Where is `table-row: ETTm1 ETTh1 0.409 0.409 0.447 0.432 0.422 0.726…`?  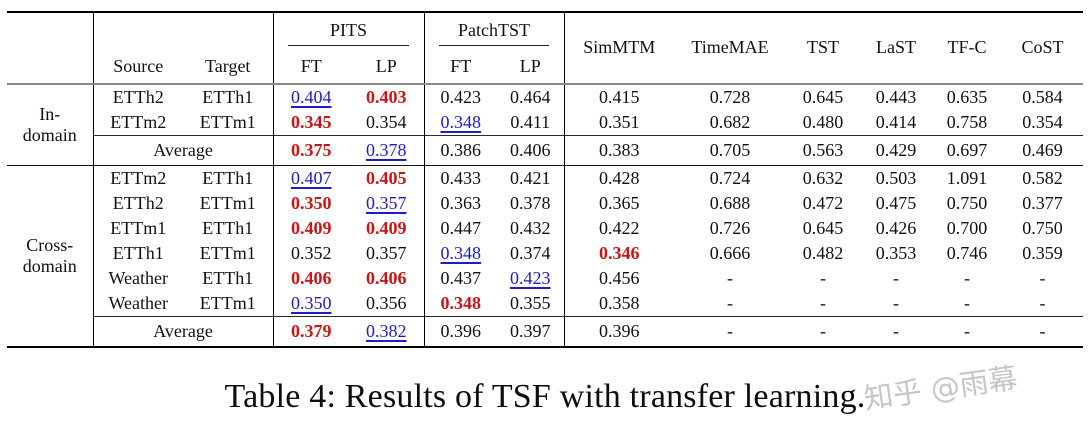 table-row: ETTm1 ETTh1 0.409 0.409 0.447 0.432 0.422 0.726… is located at coordinates (545, 228).